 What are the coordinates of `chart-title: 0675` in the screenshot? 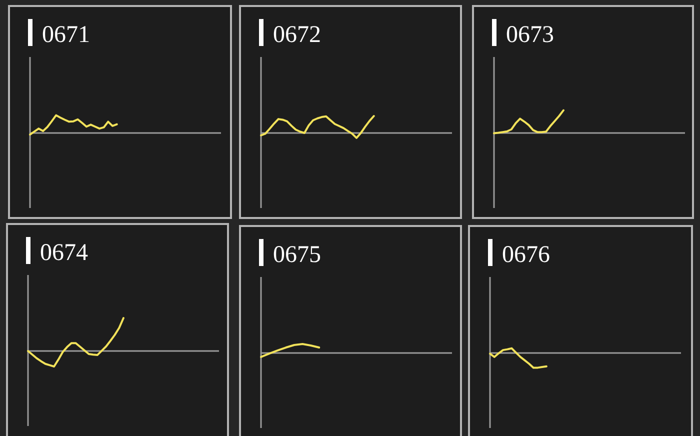 It's located at (297, 255).